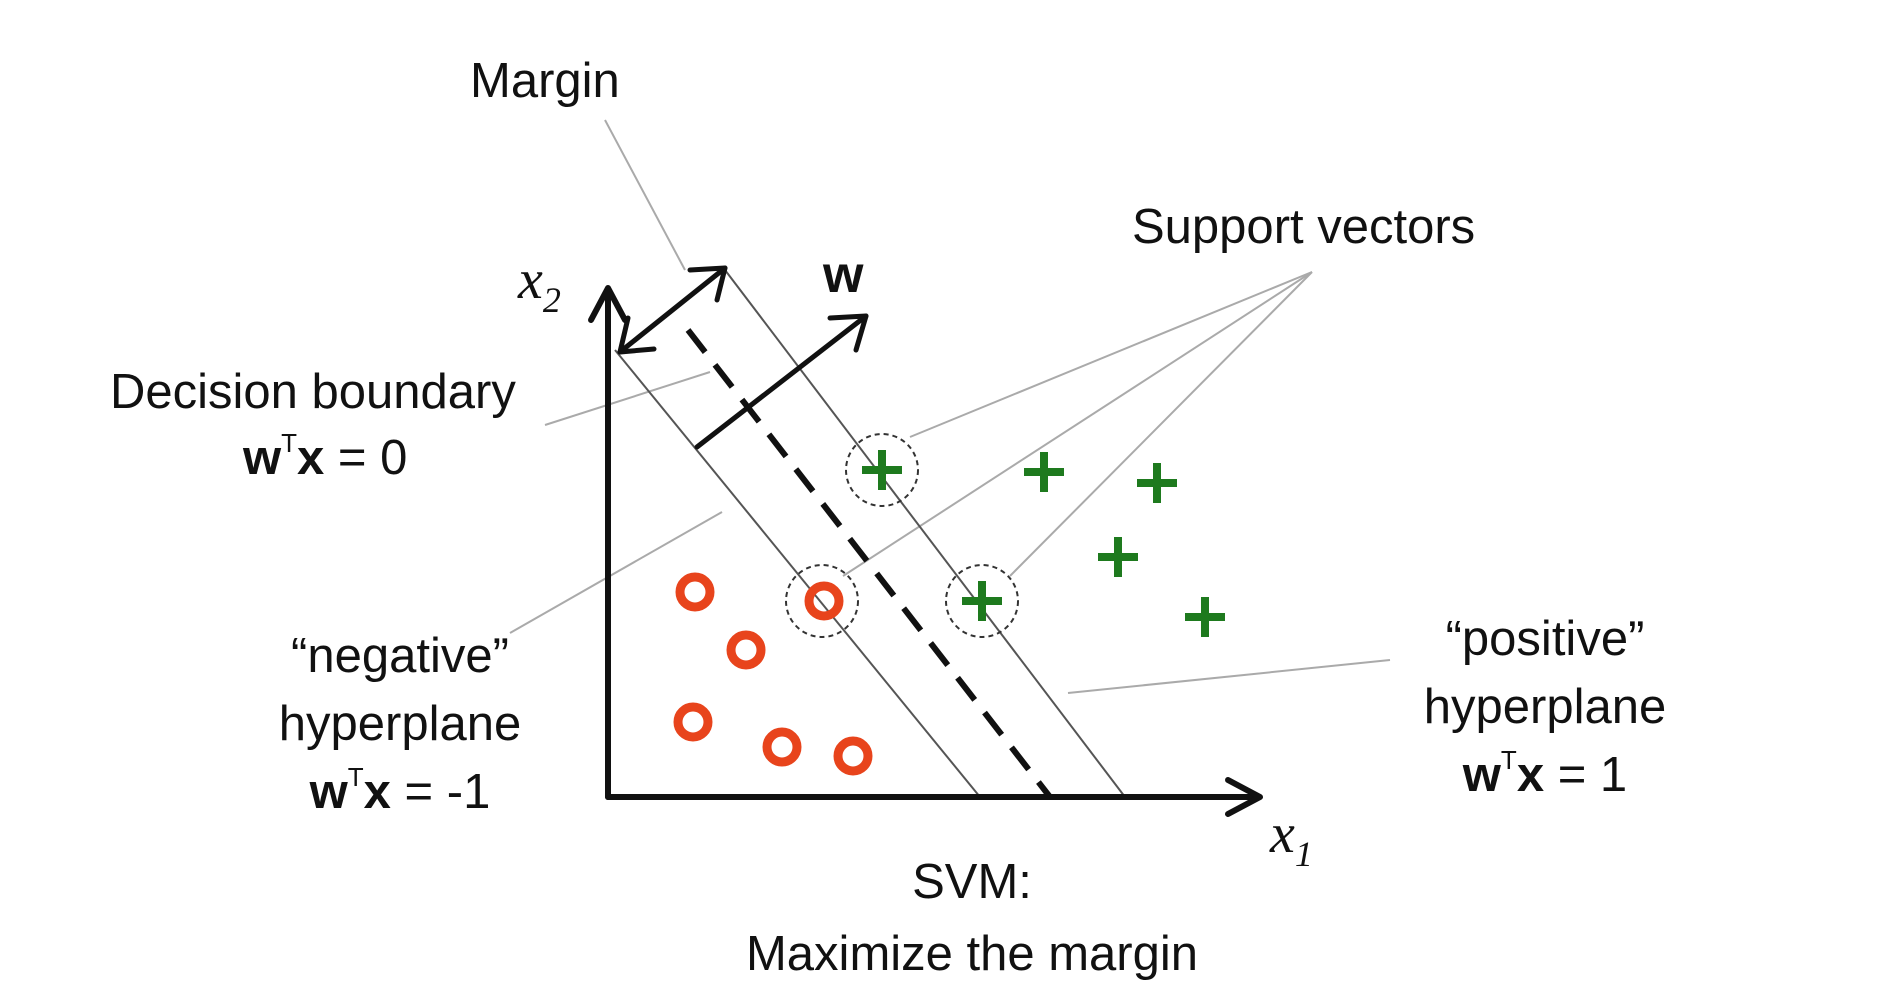 The width and height of the screenshot is (1890, 1007). Describe the element at coordinates (400, 656) in the screenshot. I see `negative-hyperplane-line1: “negative”` at that location.